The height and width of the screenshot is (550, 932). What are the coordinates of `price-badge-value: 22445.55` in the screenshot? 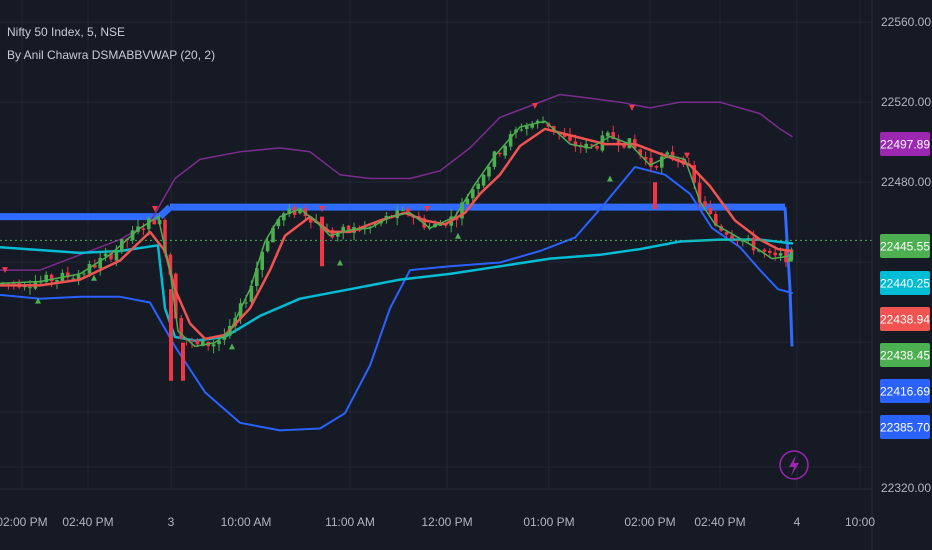 It's located at (905, 247).